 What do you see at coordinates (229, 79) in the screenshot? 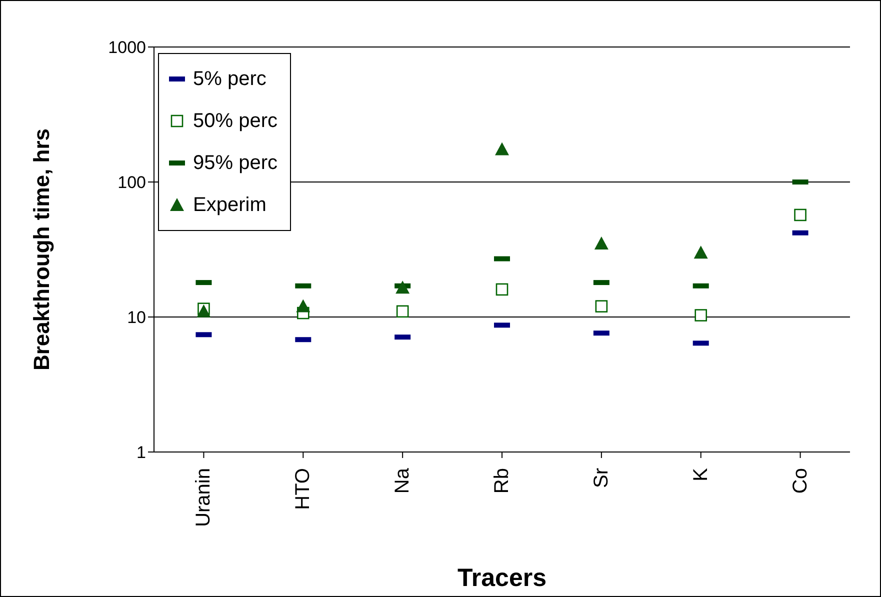
I see `legend-label: 5% perc` at bounding box center [229, 79].